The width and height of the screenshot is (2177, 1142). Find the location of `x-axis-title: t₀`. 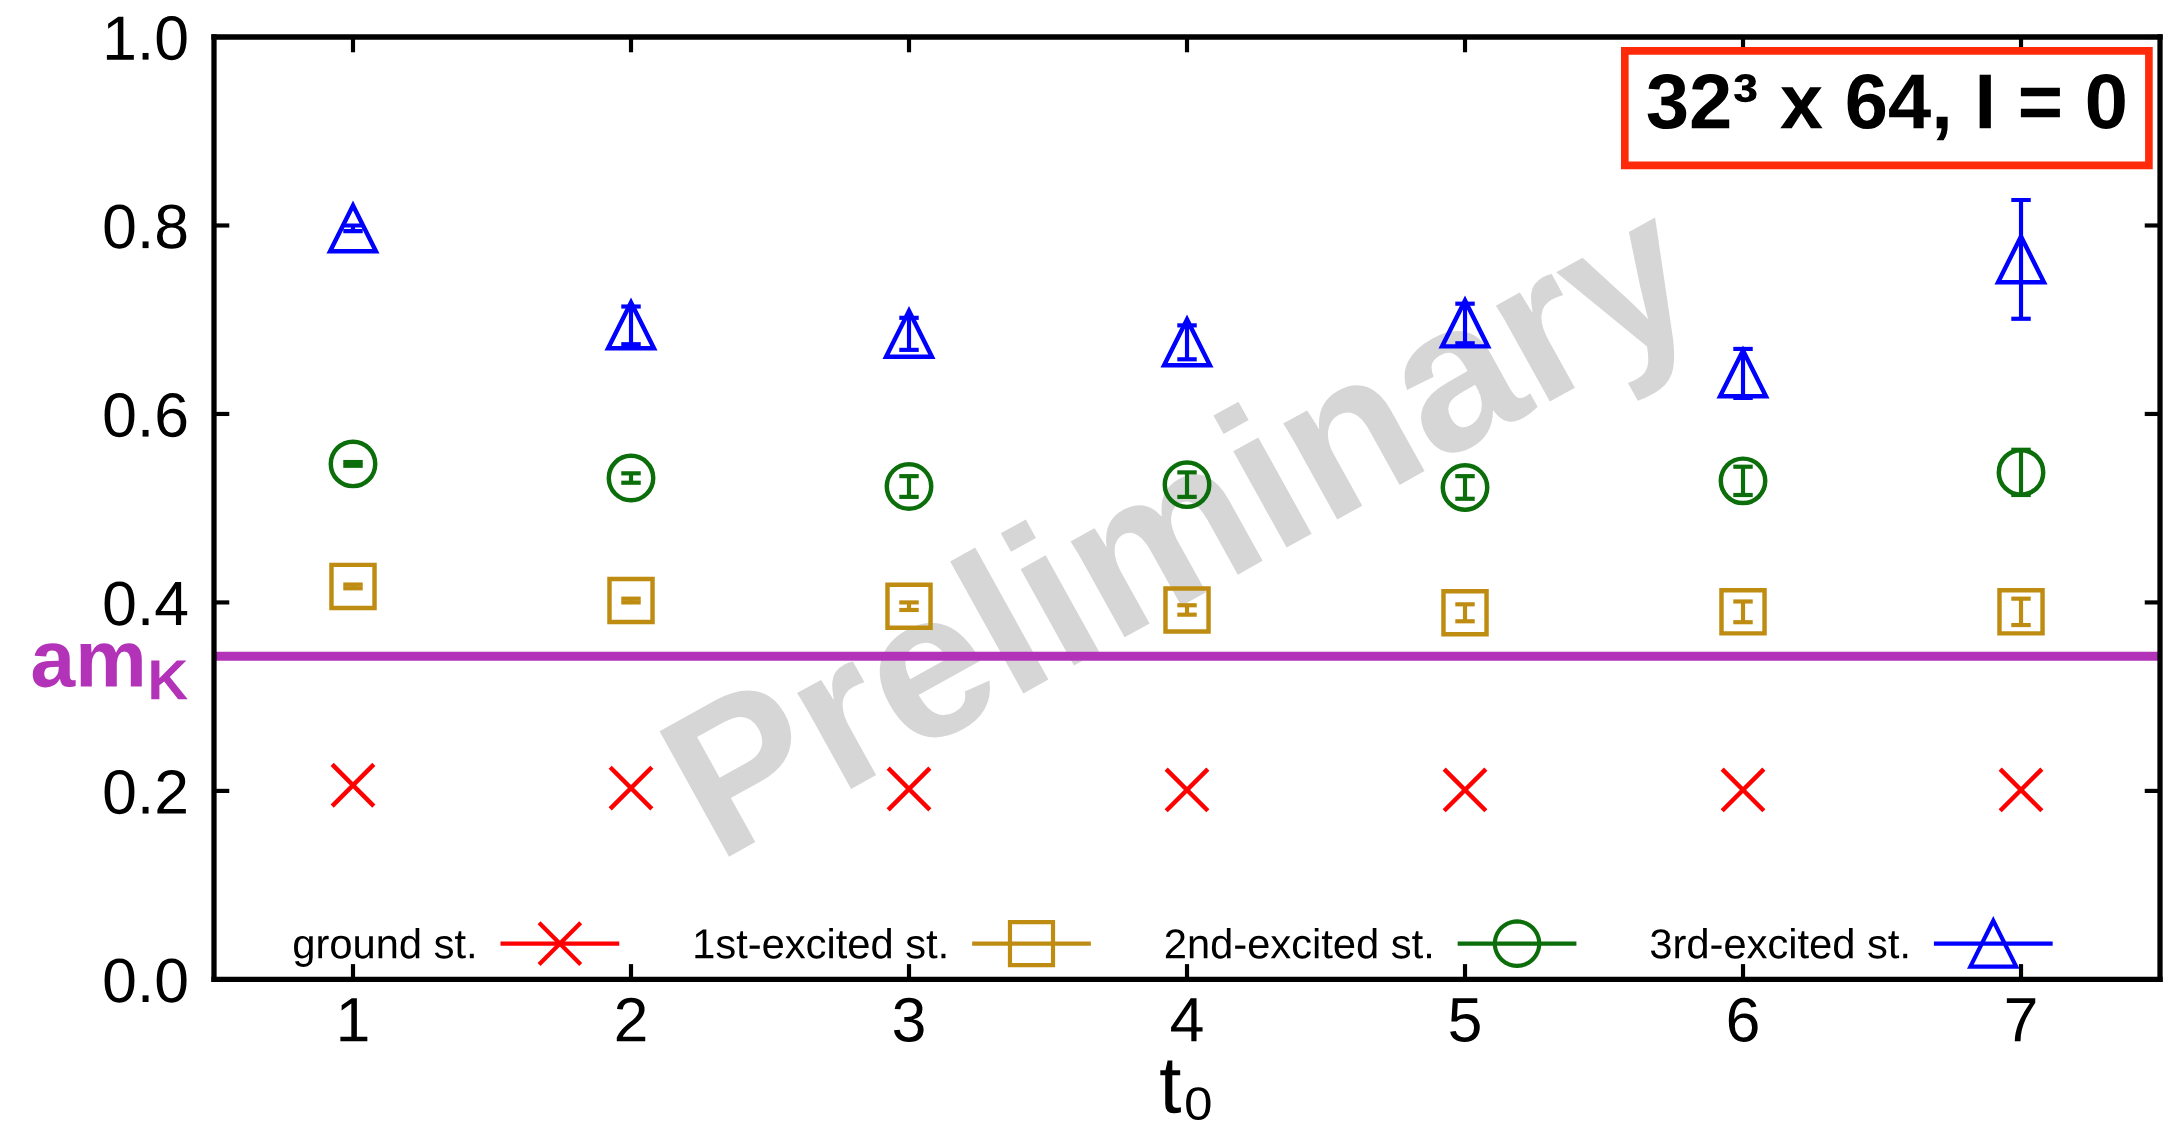

x-axis-title: t₀ is located at coordinates (1185, 1090).